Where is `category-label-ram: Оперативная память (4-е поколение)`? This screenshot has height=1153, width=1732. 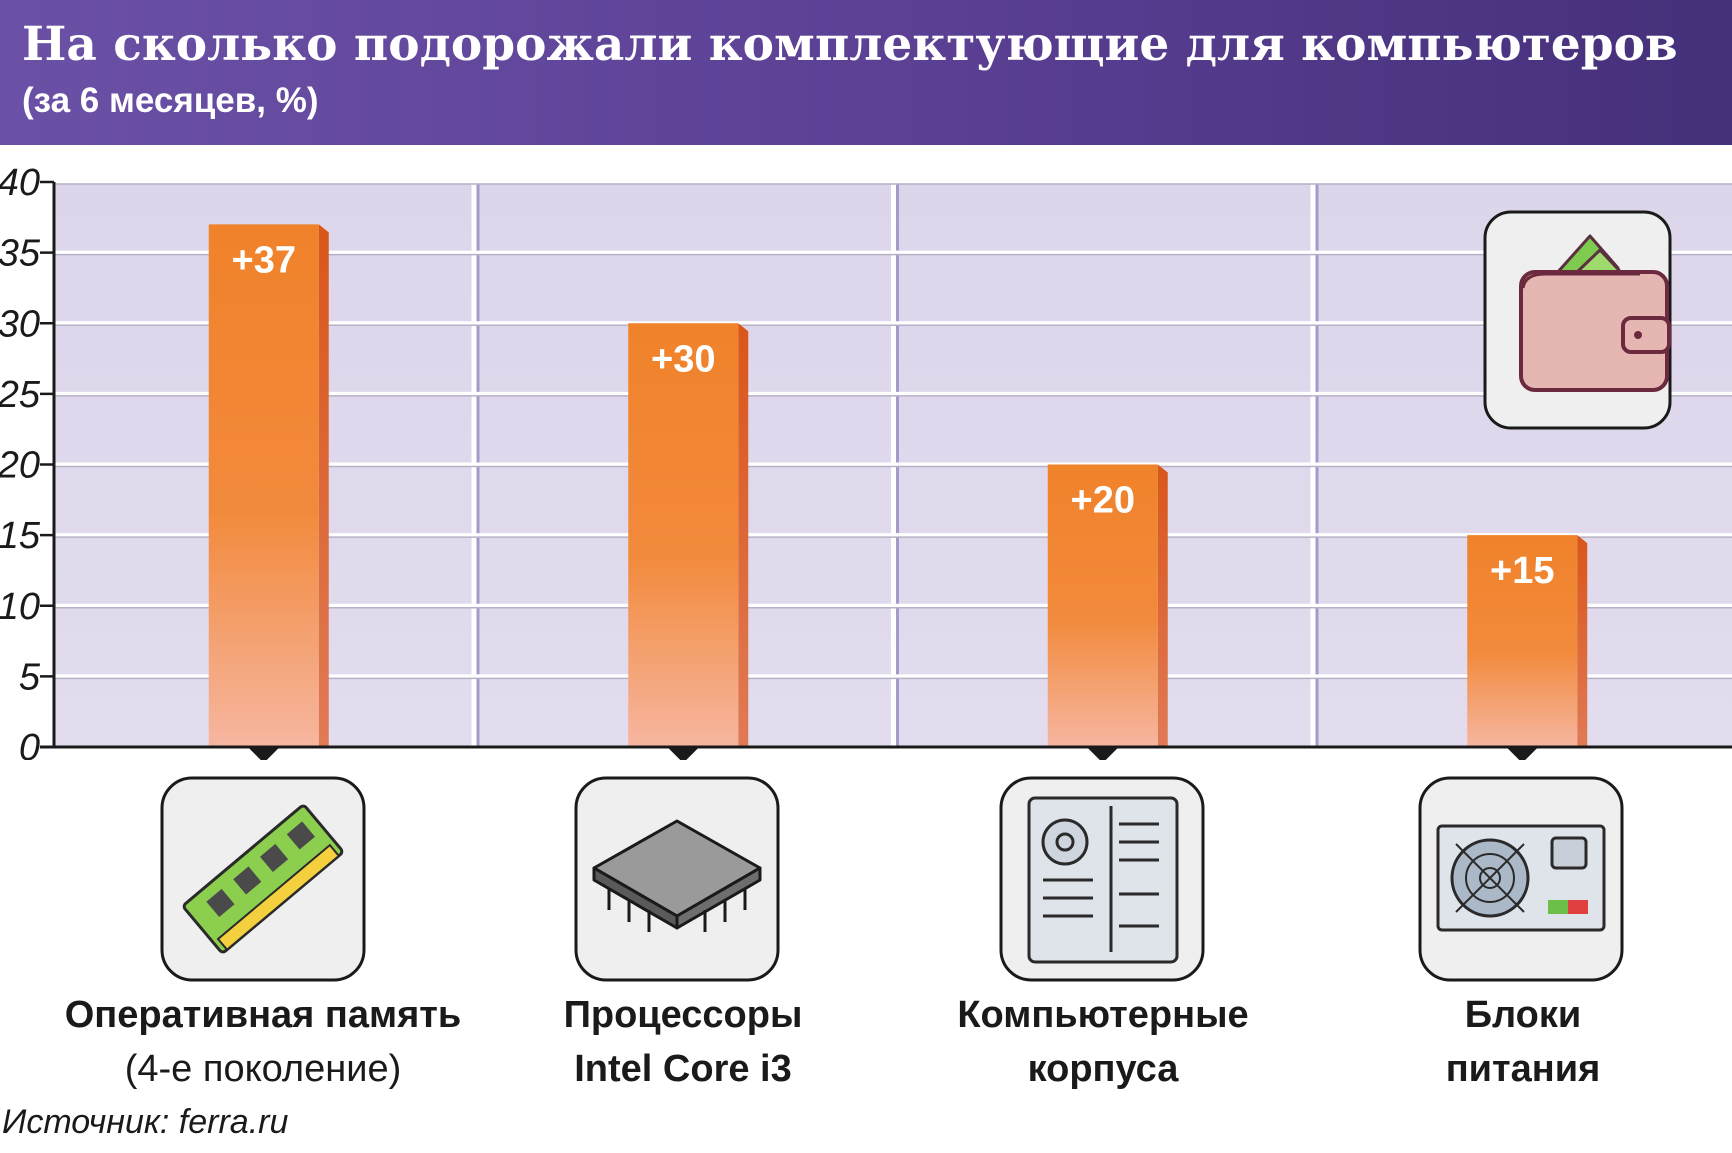
category-label-ram: Оперативная память (4-е поколение) is located at coordinates (263, 1042).